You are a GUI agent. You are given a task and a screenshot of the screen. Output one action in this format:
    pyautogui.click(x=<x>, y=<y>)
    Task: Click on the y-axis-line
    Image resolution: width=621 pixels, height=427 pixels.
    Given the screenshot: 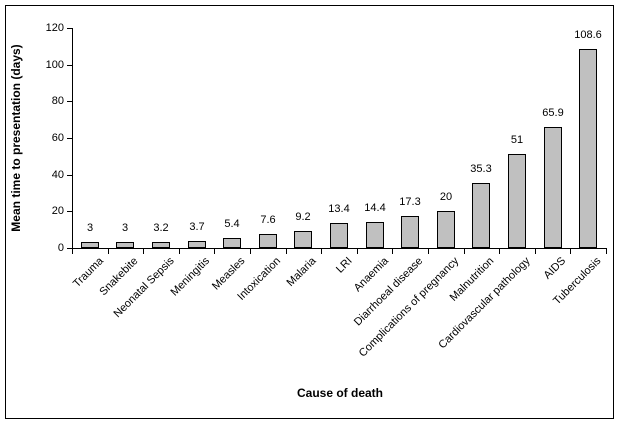 What is the action you would take?
    pyautogui.click(x=72, y=138)
    